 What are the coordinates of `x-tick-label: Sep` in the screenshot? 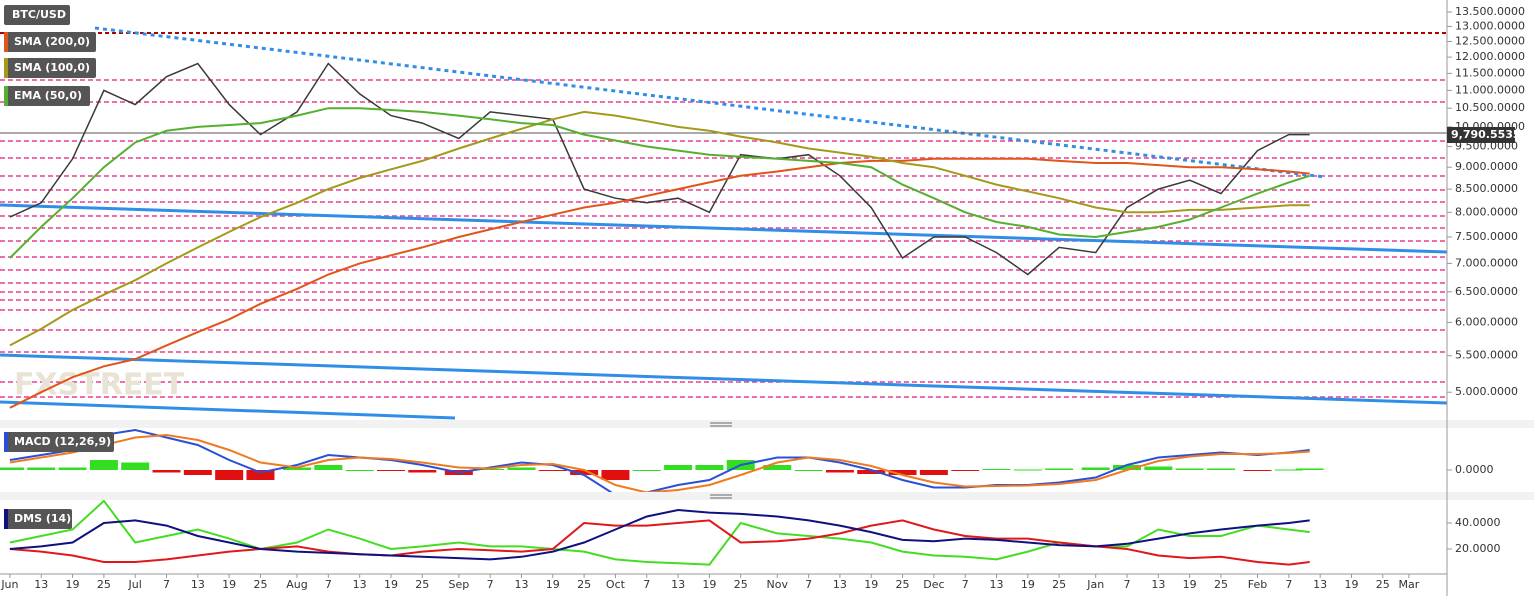 It's located at (458, 584).